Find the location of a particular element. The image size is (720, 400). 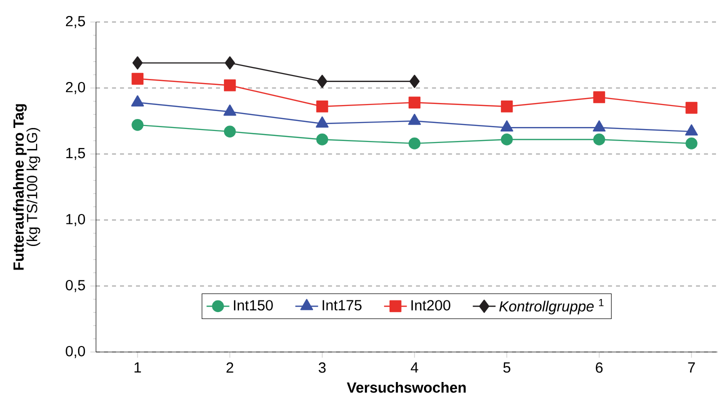

y-tick-label: 2,0 is located at coordinates (76, 88).